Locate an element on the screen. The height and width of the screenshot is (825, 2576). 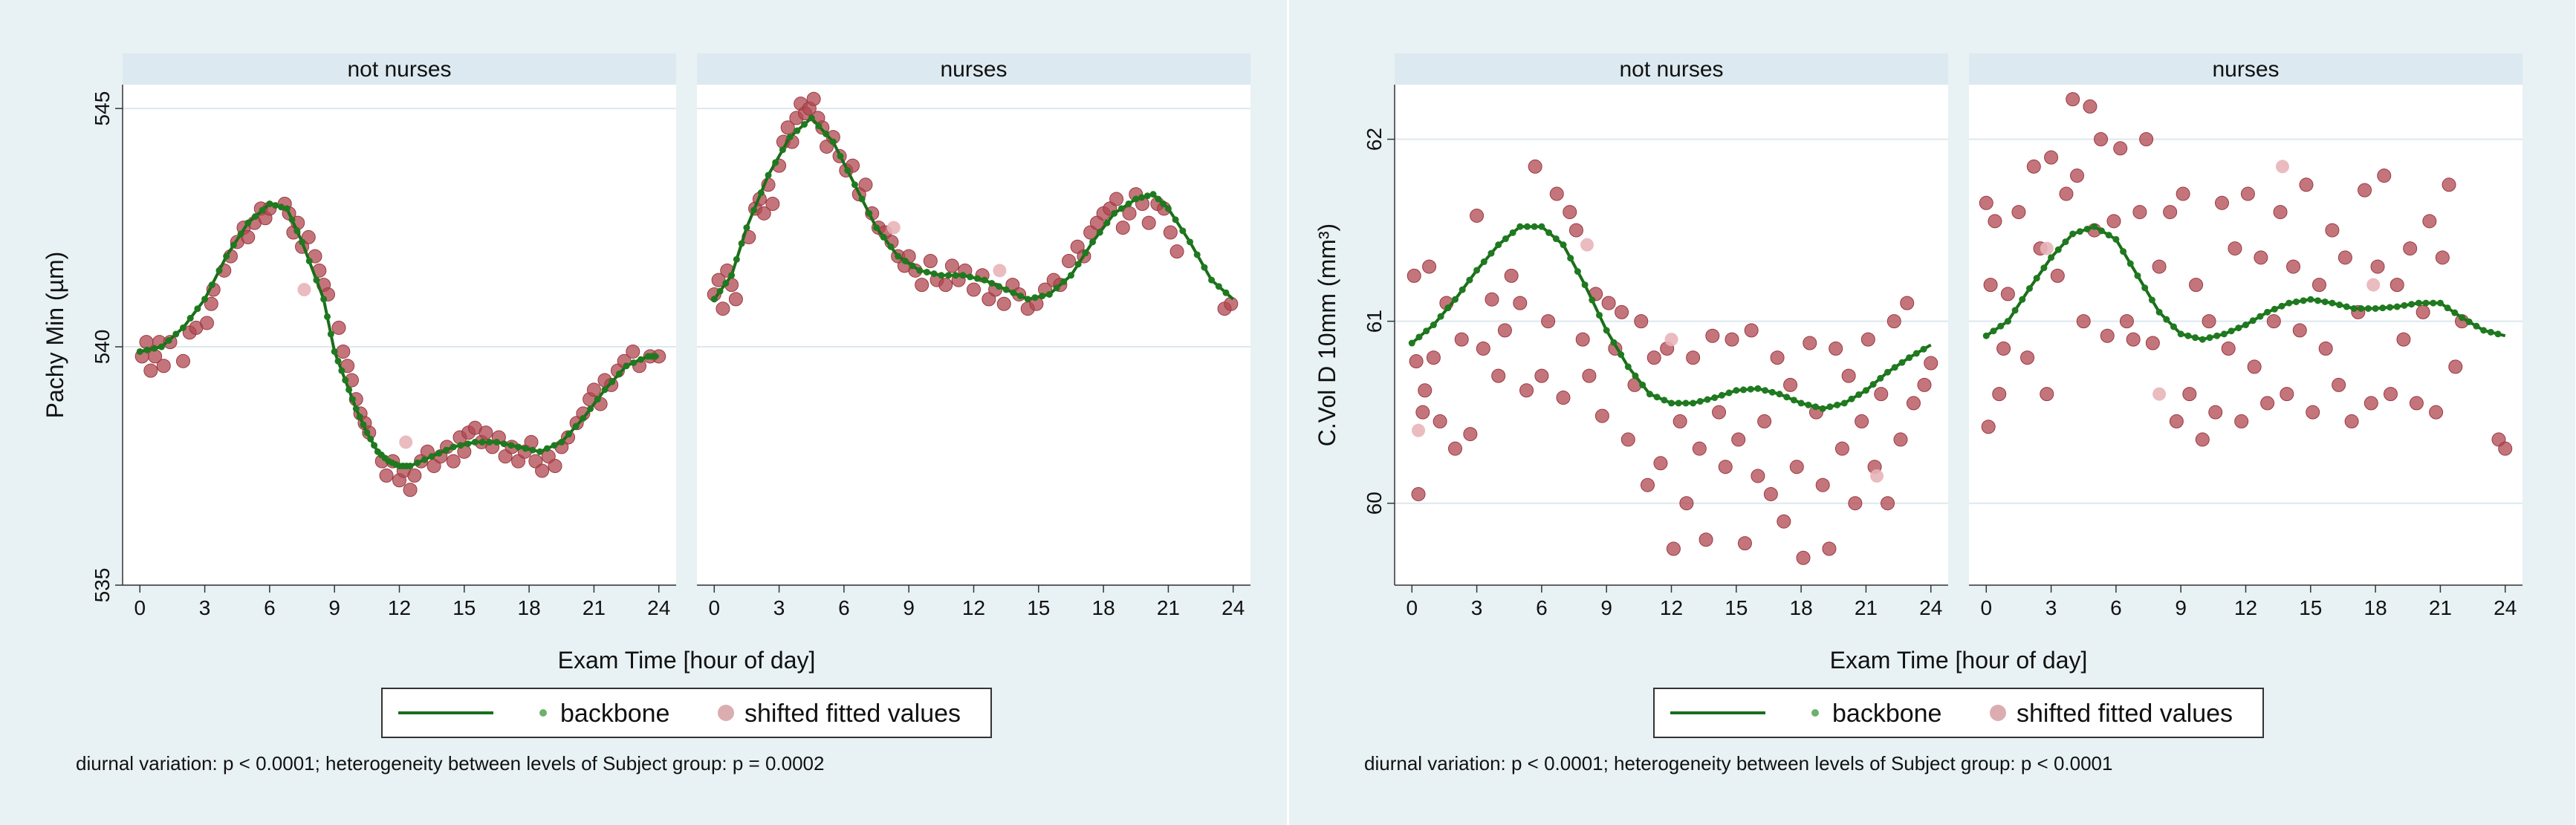
y-tick-label: 545 is located at coordinates (102, 108).